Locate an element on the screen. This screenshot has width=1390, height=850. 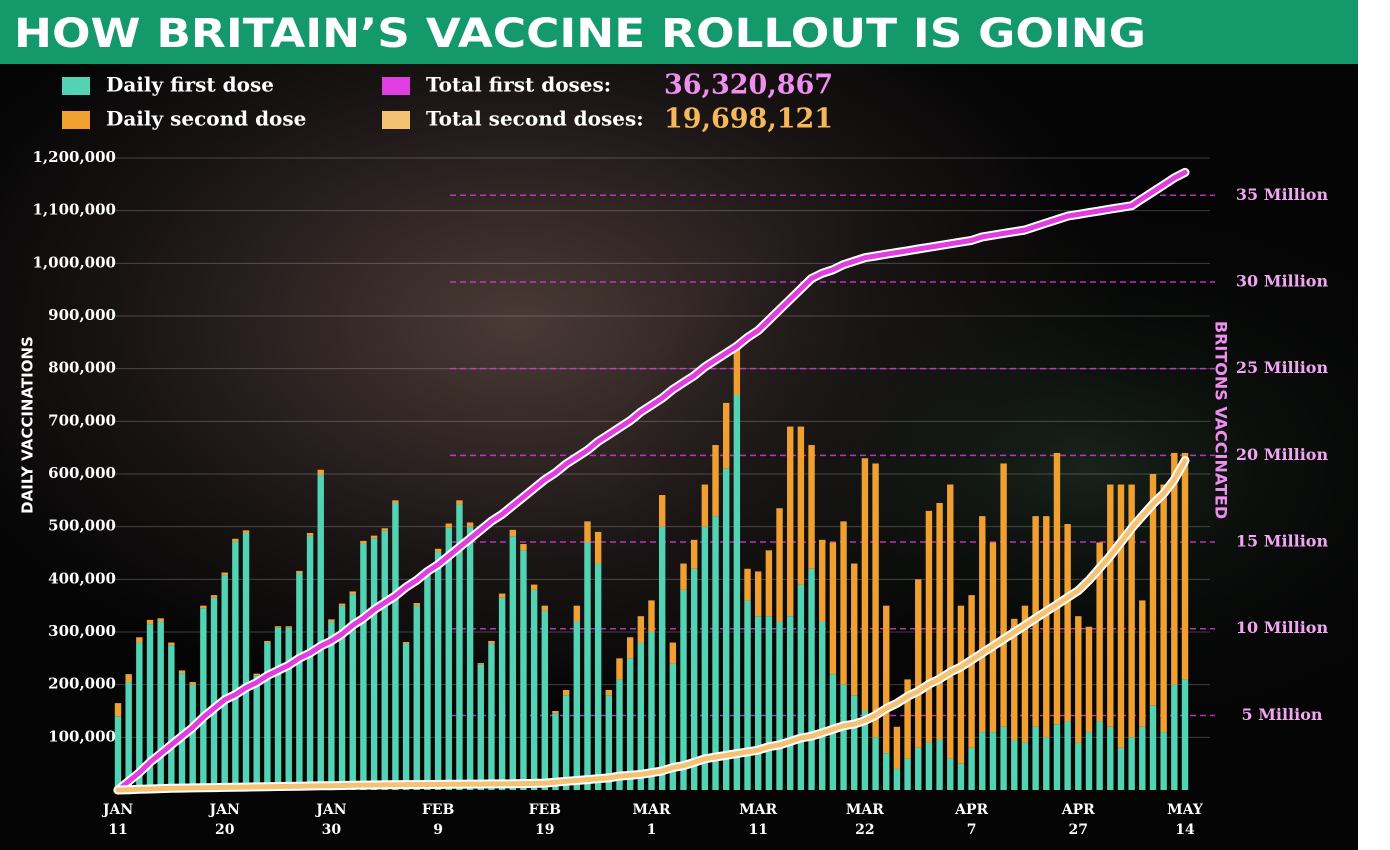
y2-tick-label: 35 Million is located at coordinates (1282, 194).